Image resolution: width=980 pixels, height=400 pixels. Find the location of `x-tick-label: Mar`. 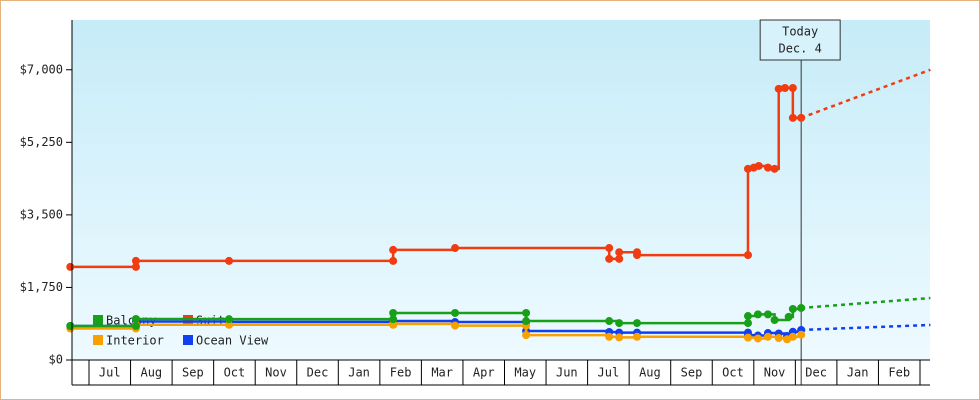

x-tick-label: Mar is located at coordinates (442, 373).